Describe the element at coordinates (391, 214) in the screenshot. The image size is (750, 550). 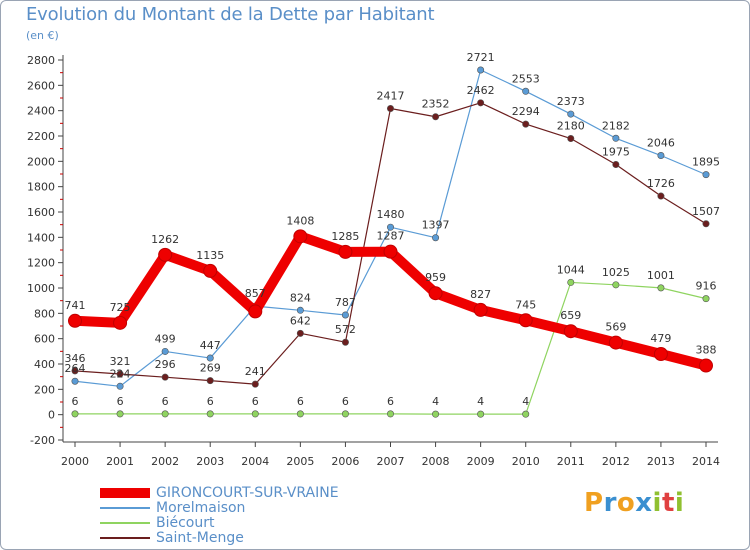
I see `data-label: 1480` at that location.